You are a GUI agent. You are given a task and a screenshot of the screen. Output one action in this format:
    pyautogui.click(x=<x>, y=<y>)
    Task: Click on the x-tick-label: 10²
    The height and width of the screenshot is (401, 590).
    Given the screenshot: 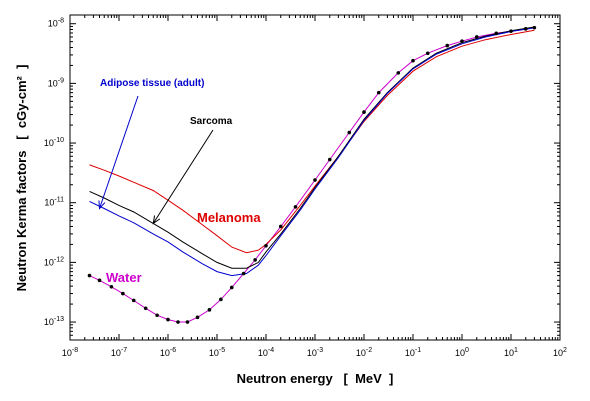 What is the action you would take?
    pyautogui.click(x=560, y=352)
    